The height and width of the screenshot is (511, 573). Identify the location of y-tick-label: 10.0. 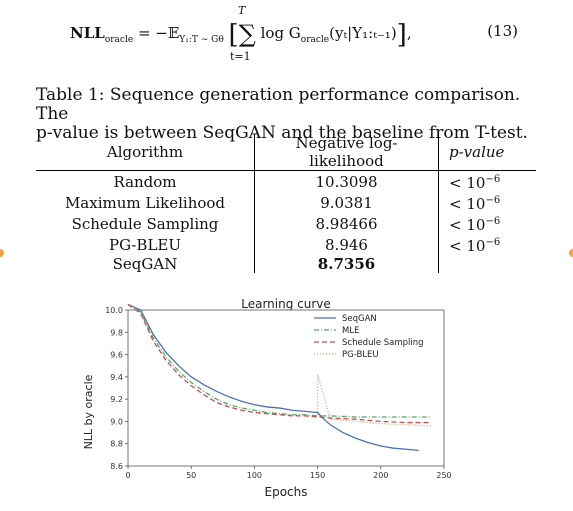
(114, 310).